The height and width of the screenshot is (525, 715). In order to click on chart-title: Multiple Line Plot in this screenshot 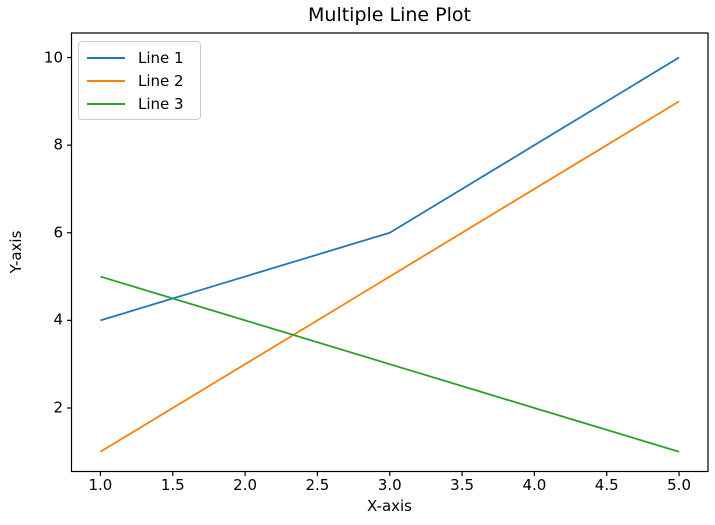, I will do `click(389, 15)`.